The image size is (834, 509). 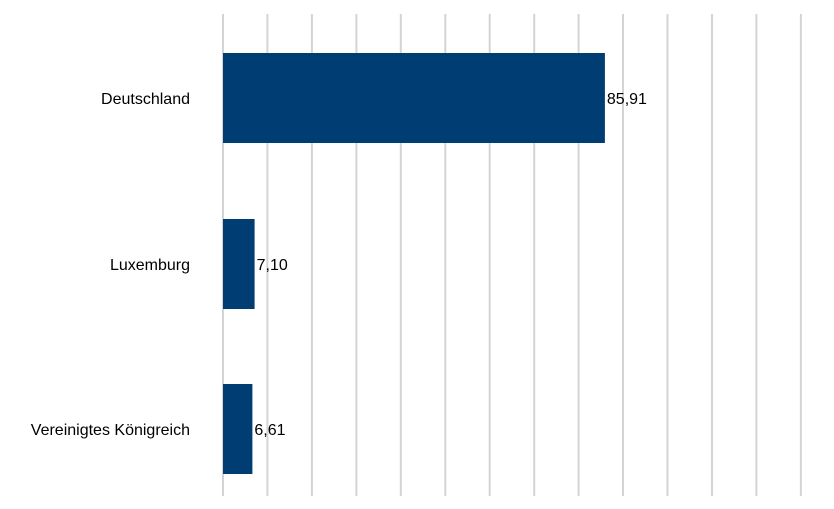 What do you see at coordinates (110, 430) in the screenshot?
I see `category-label-2: Vereinigtes Königreich` at bounding box center [110, 430].